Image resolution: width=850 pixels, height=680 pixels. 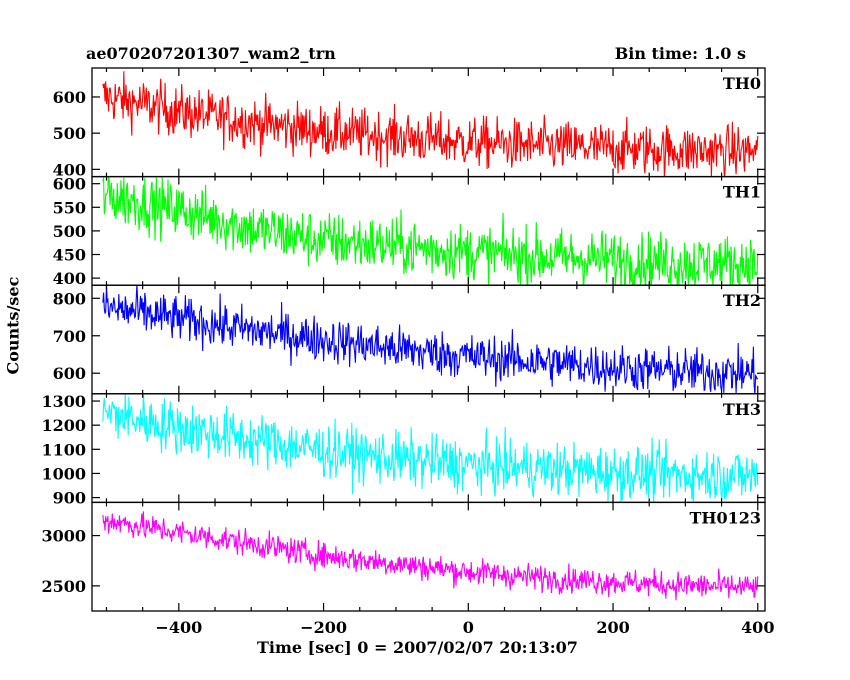 What do you see at coordinates (69, 336) in the screenshot?
I see `y-tick-label: 700` at bounding box center [69, 336].